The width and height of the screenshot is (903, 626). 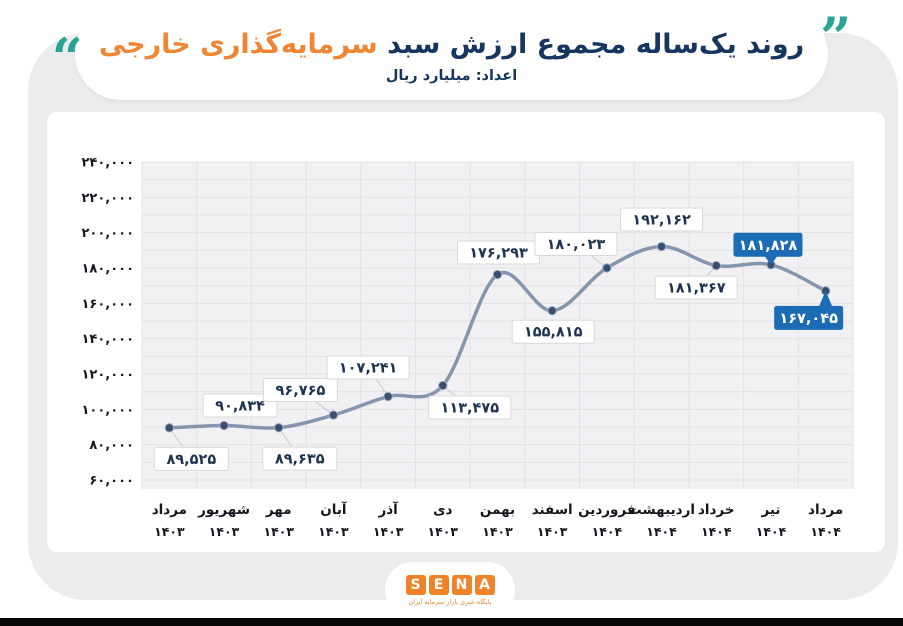 What do you see at coordinates (368, 369) in the screenshot?
I see `svg-text: ۱۰۷,۲۴۱` at bounding box center [368, 369].